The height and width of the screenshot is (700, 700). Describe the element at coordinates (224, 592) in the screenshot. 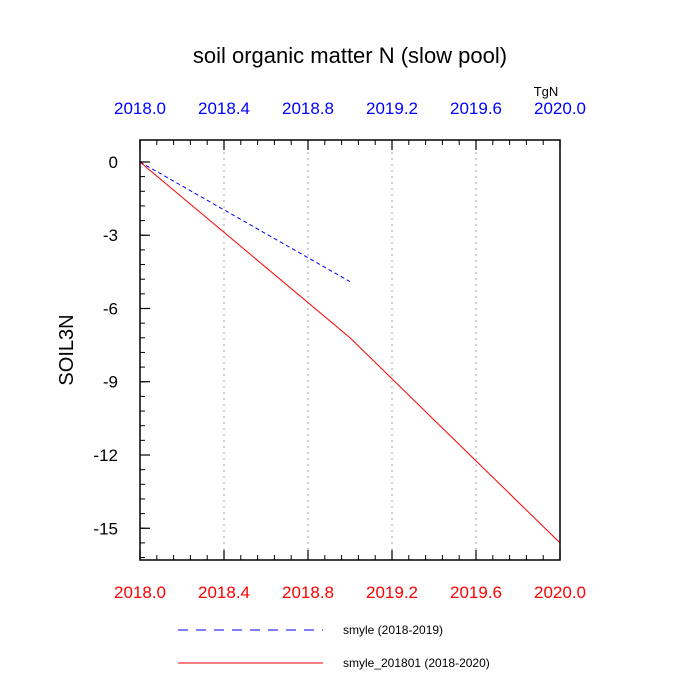

I see `x-tick-label-bottom: 2018.4` at that location.